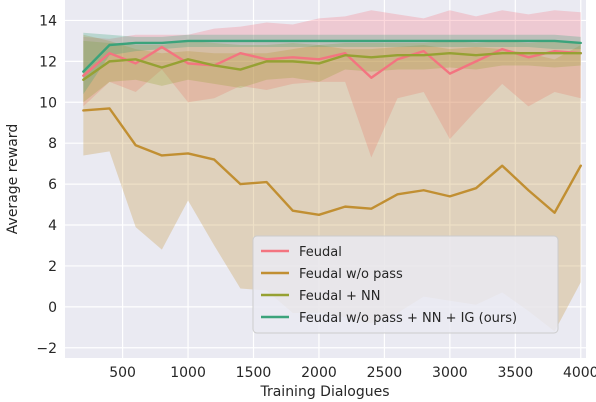 The image size is (596, 402). I want to click on legend-label: Feudal, so click(320, 252).